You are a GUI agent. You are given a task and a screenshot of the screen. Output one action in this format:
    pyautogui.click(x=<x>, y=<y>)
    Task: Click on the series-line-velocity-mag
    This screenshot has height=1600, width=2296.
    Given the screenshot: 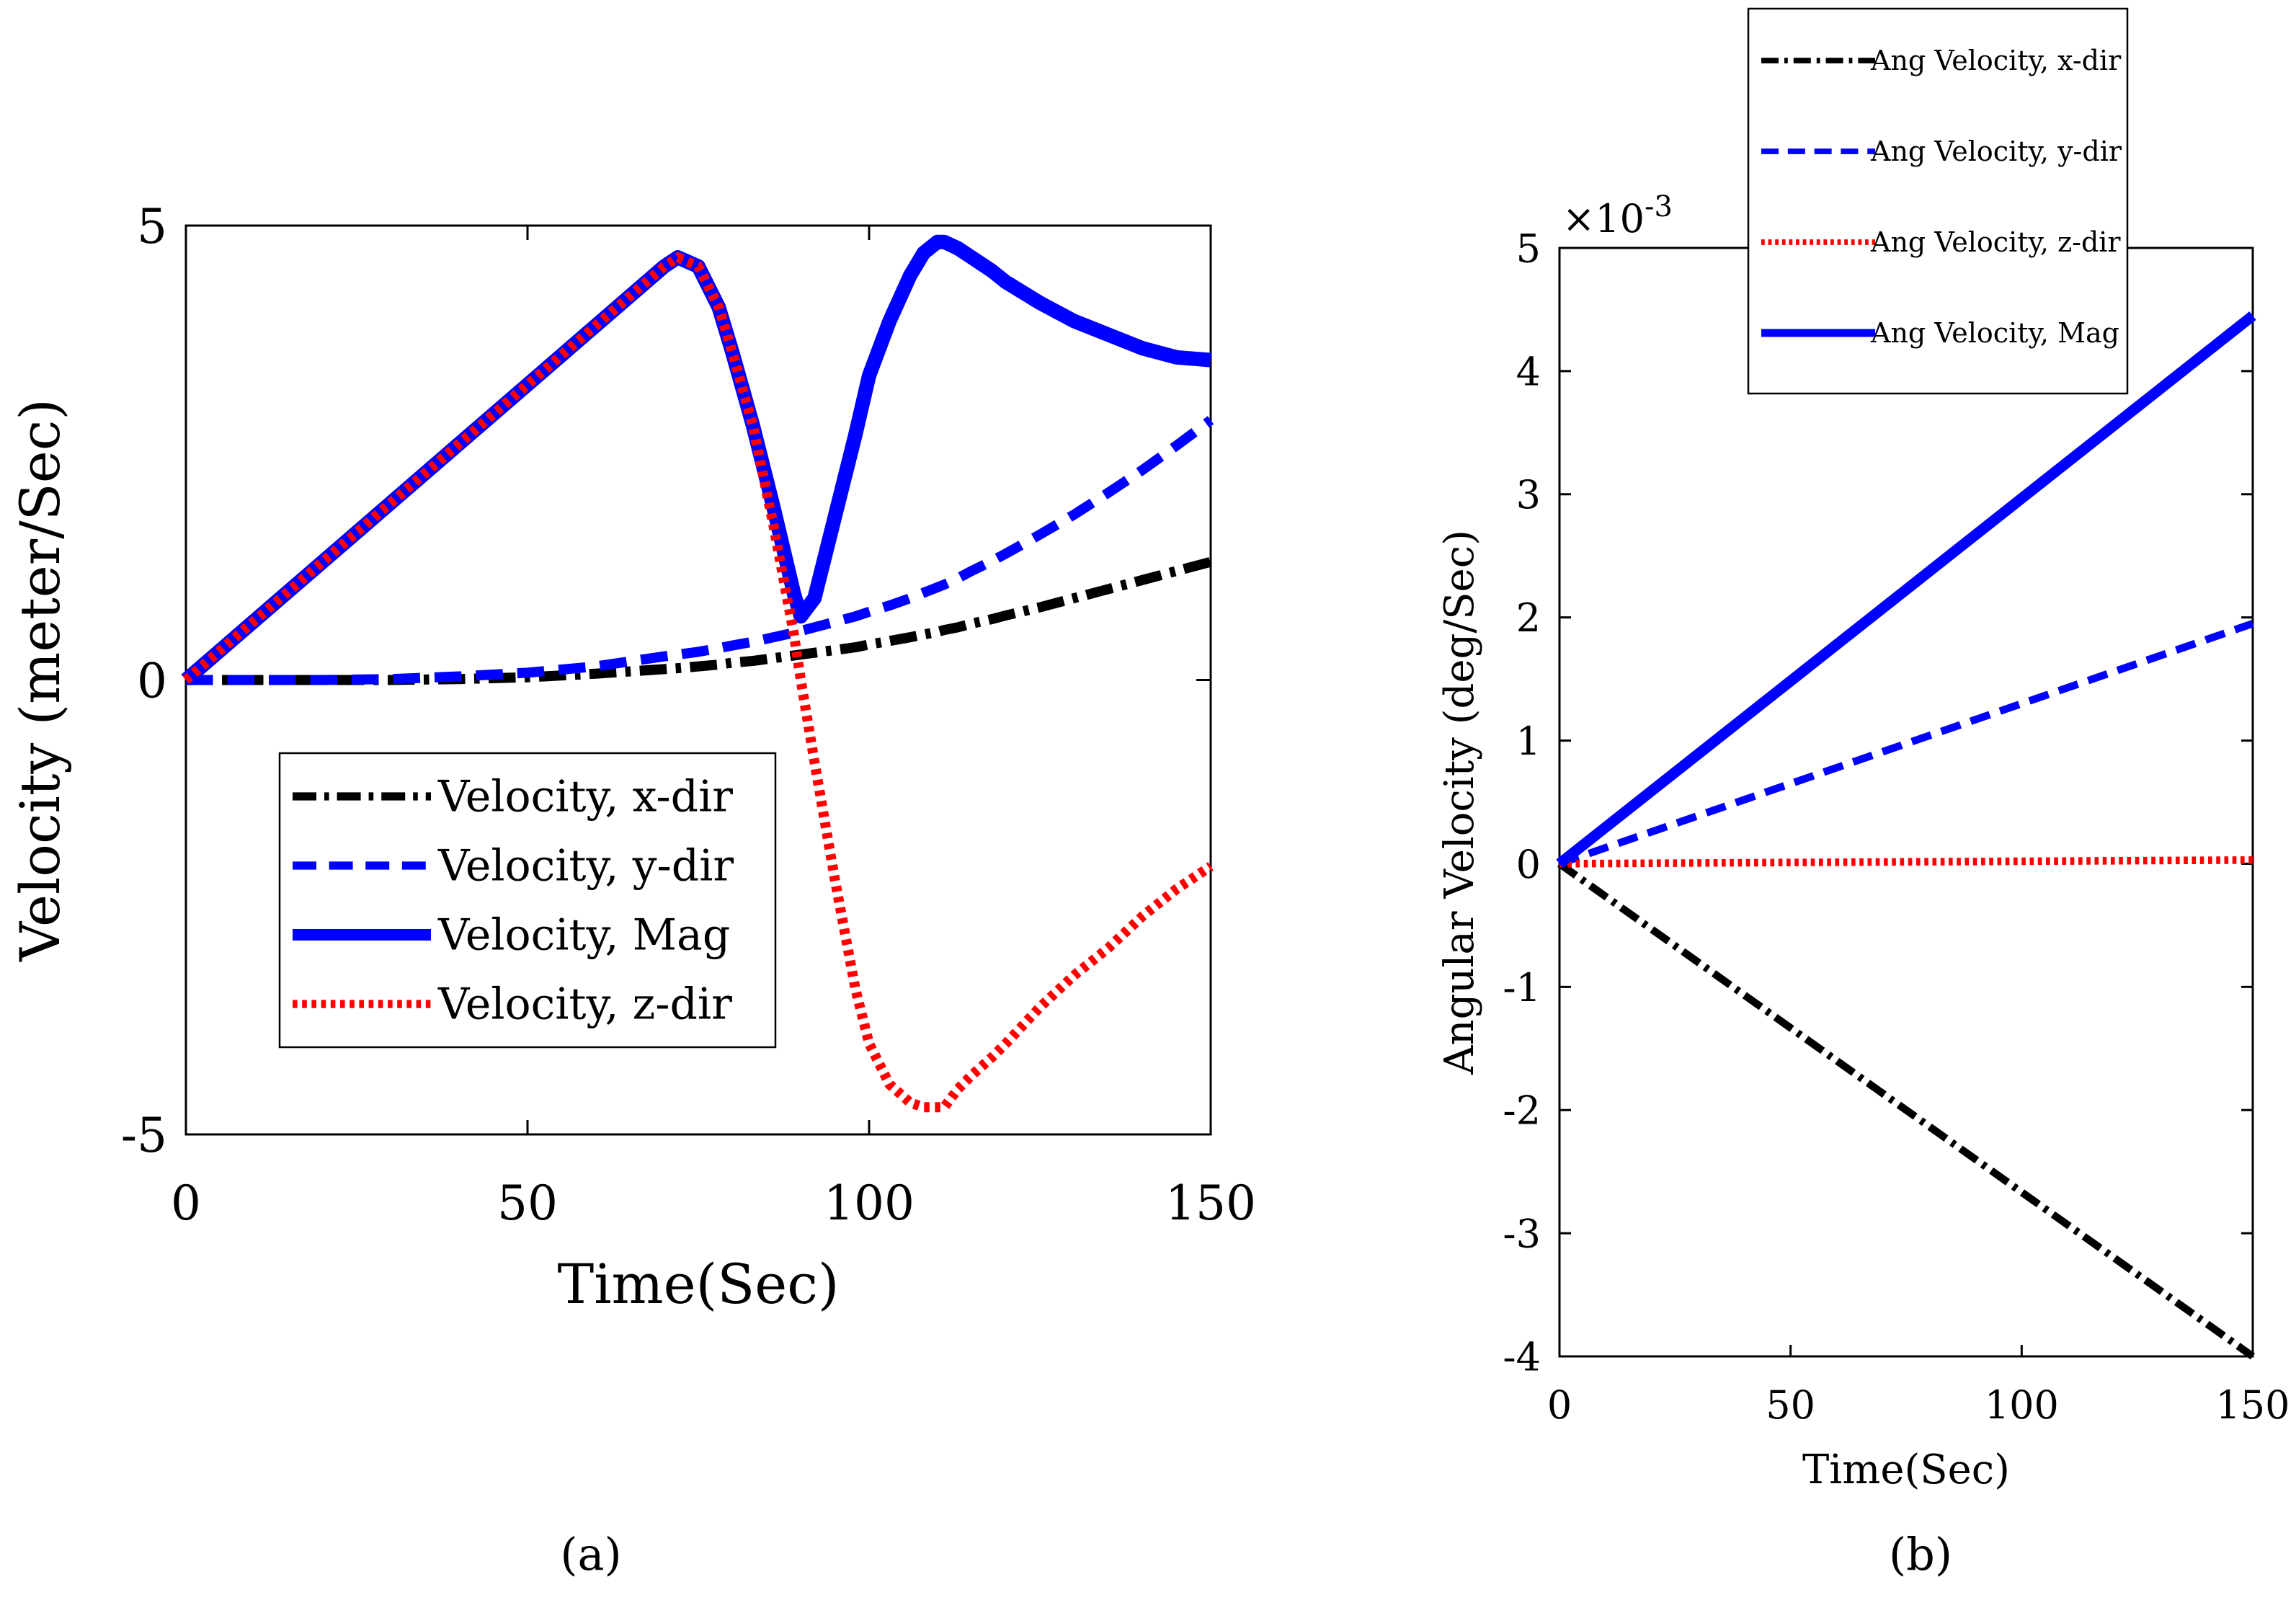 What is the action you would take?
    pyautogui.click(x=696, y=460)
    